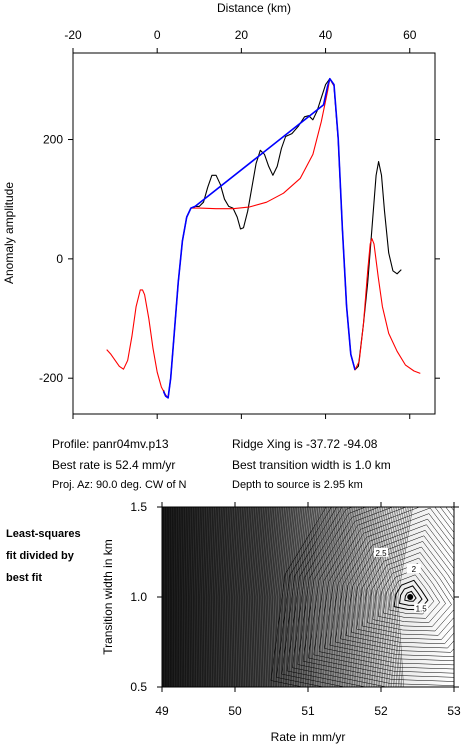  What do you see at coordinates (162, 711) in the screenshot?
I see `x-tick-label: 49` at bounding box center [162, 711].